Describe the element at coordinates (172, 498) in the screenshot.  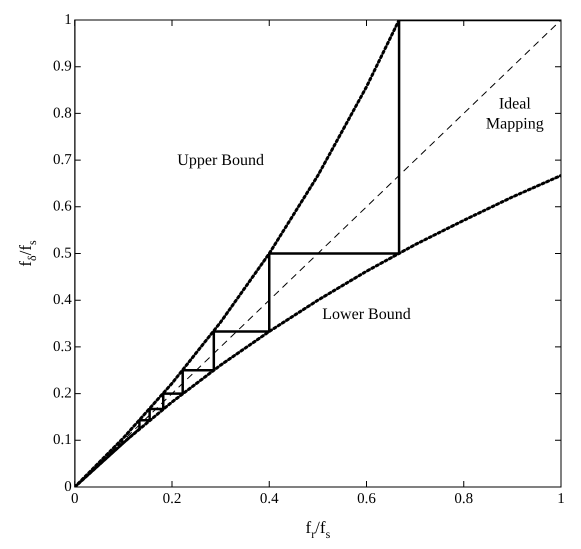
I see `x-tick-label: 0.2` at that location.